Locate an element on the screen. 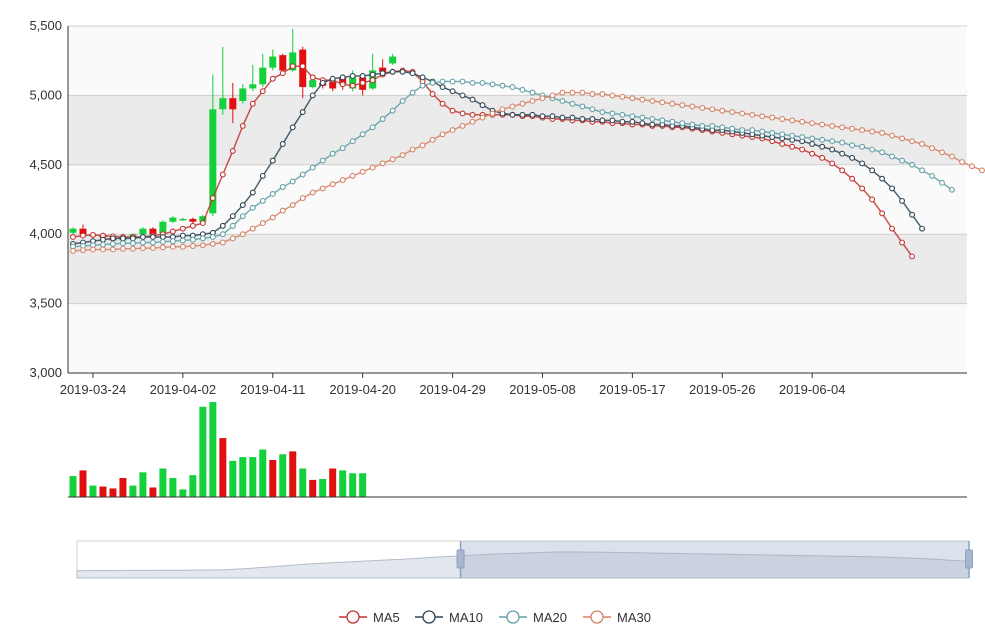 This screenshot has height=641, width=985. navigator-overview is located at coordinates (523, 565).